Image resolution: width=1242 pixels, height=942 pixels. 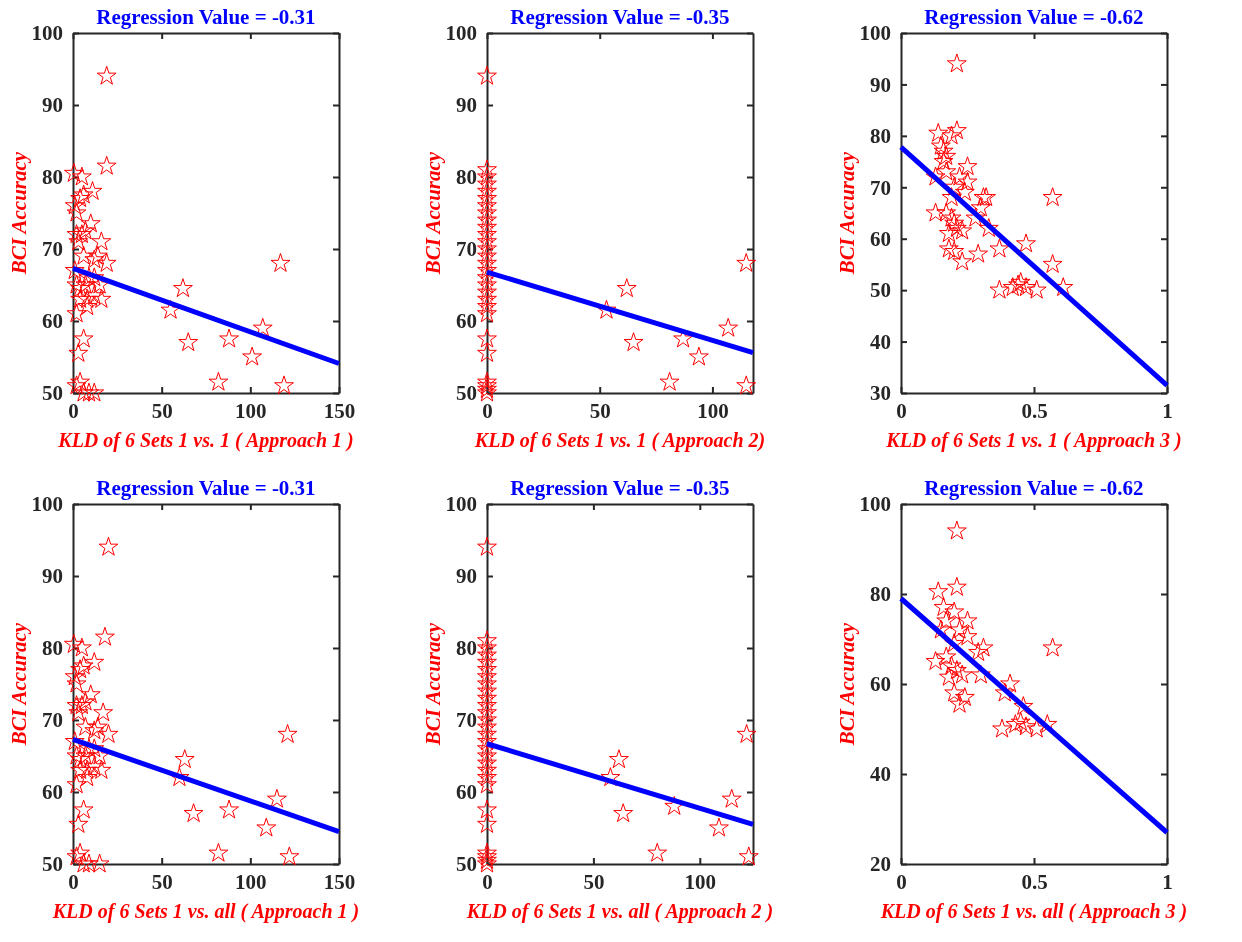 What do you see at coordinates (620, 488) in the screenshot?
I see `chart-title: Regression Value = -0.35` at bounding box center [620, 488].